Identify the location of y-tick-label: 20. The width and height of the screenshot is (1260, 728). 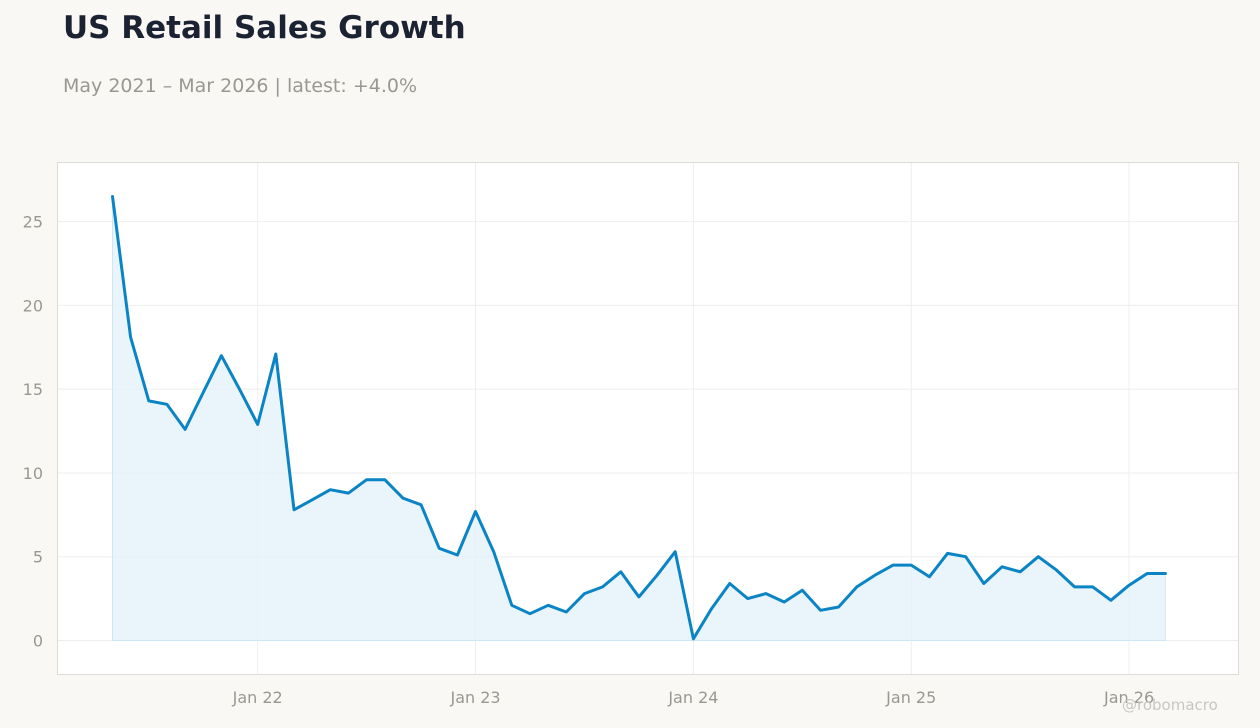
(33, 305).